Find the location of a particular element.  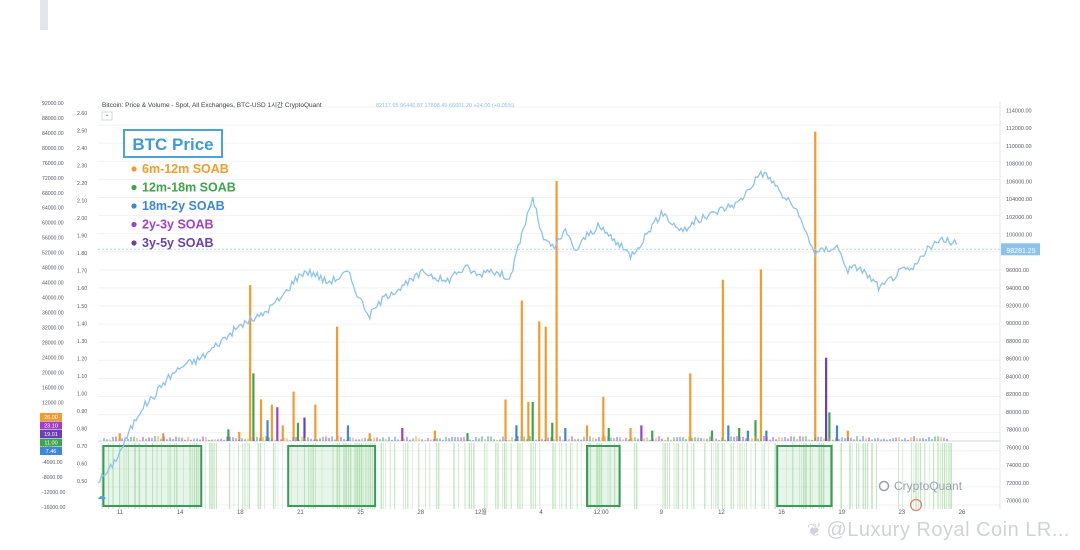

handshake-icon: ❦ is located at coordinates (814, 530).